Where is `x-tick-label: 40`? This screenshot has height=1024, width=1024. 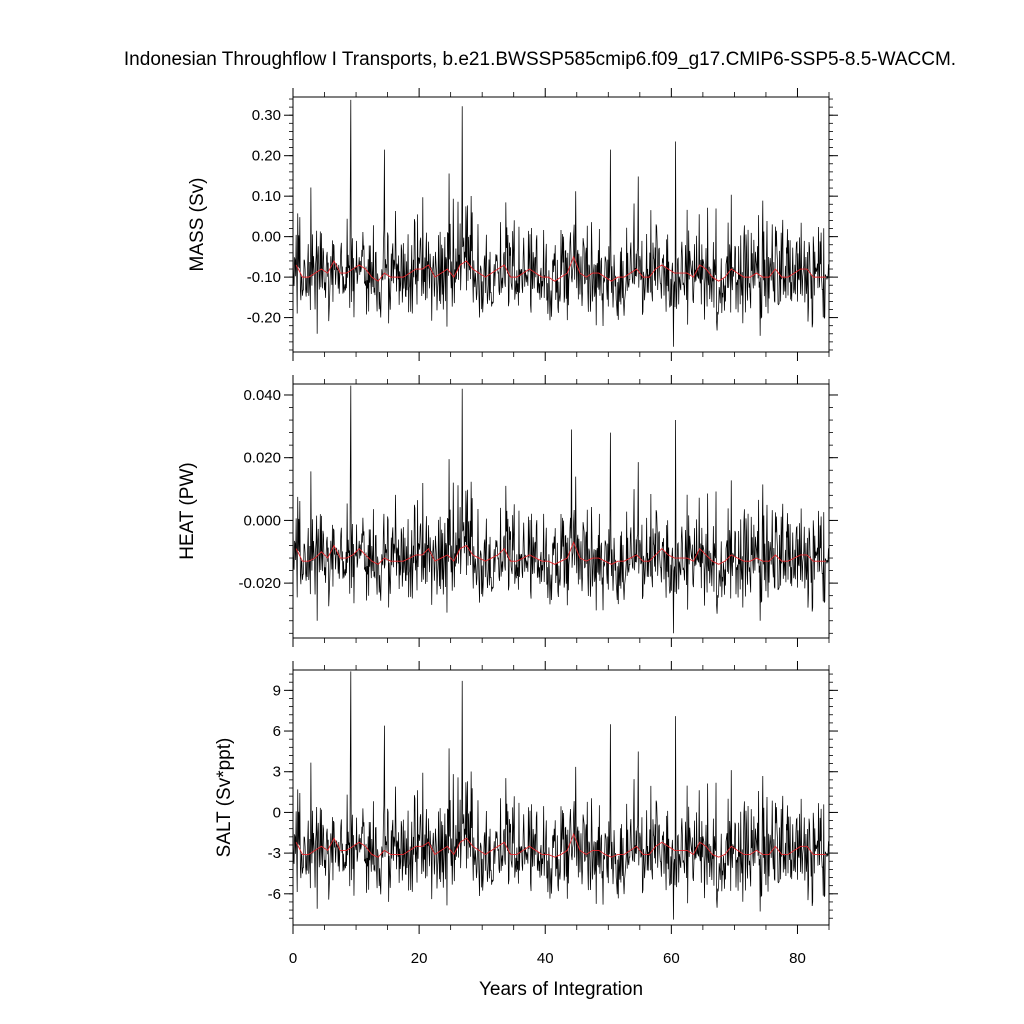 x-tick-label: 40 is located at coordinates (545, 958).